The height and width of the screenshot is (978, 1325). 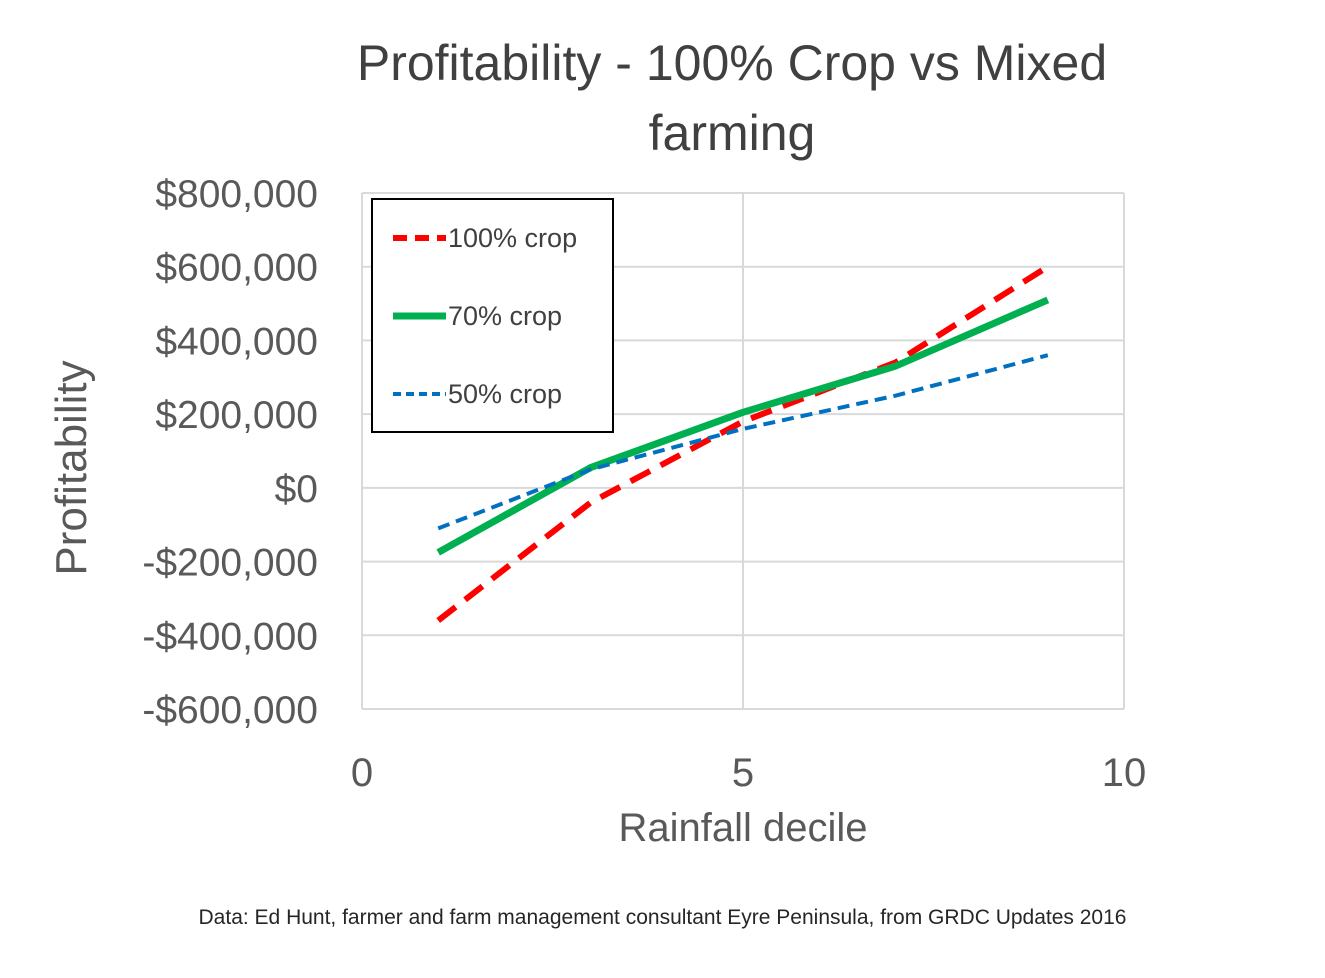 What do you see at coordinates (236, 415) in the screenshot?
I see `y-tick-label: $200,000` at bounding box center [236, 415].